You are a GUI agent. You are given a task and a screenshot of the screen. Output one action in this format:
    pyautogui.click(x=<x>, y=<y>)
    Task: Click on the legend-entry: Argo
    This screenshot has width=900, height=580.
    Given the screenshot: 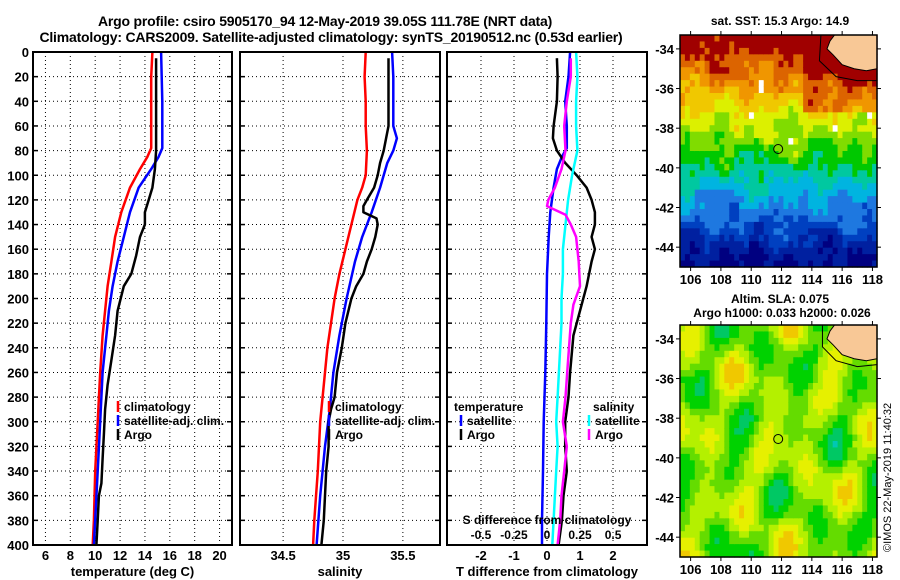 What is the action you would take?
    pyautogui.click(x=609, y=435)
    